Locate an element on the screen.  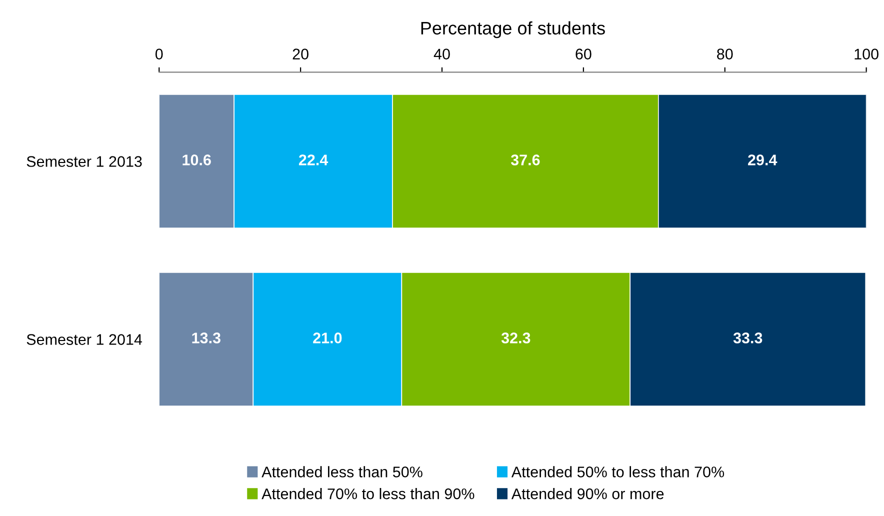
data-label: 33.3 is located at coordinates (747, 338).